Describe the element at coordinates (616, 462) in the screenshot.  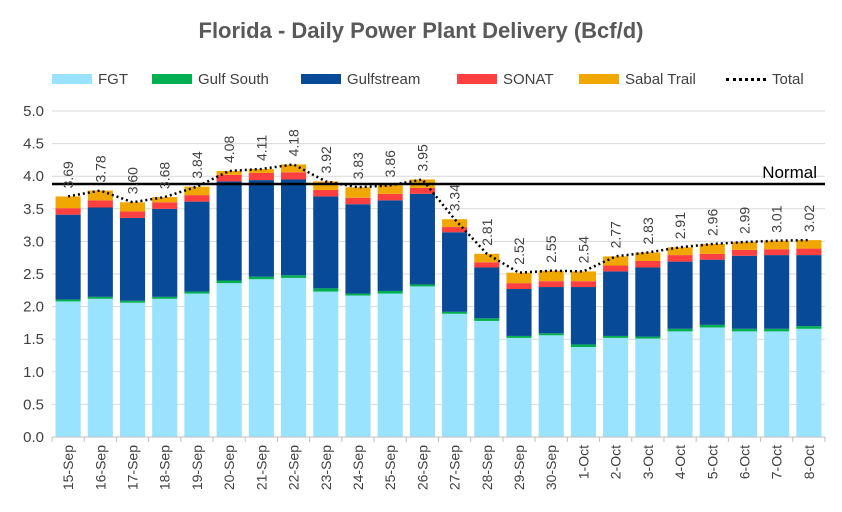
I see `x-tick-label: 2-Oct` at that location.